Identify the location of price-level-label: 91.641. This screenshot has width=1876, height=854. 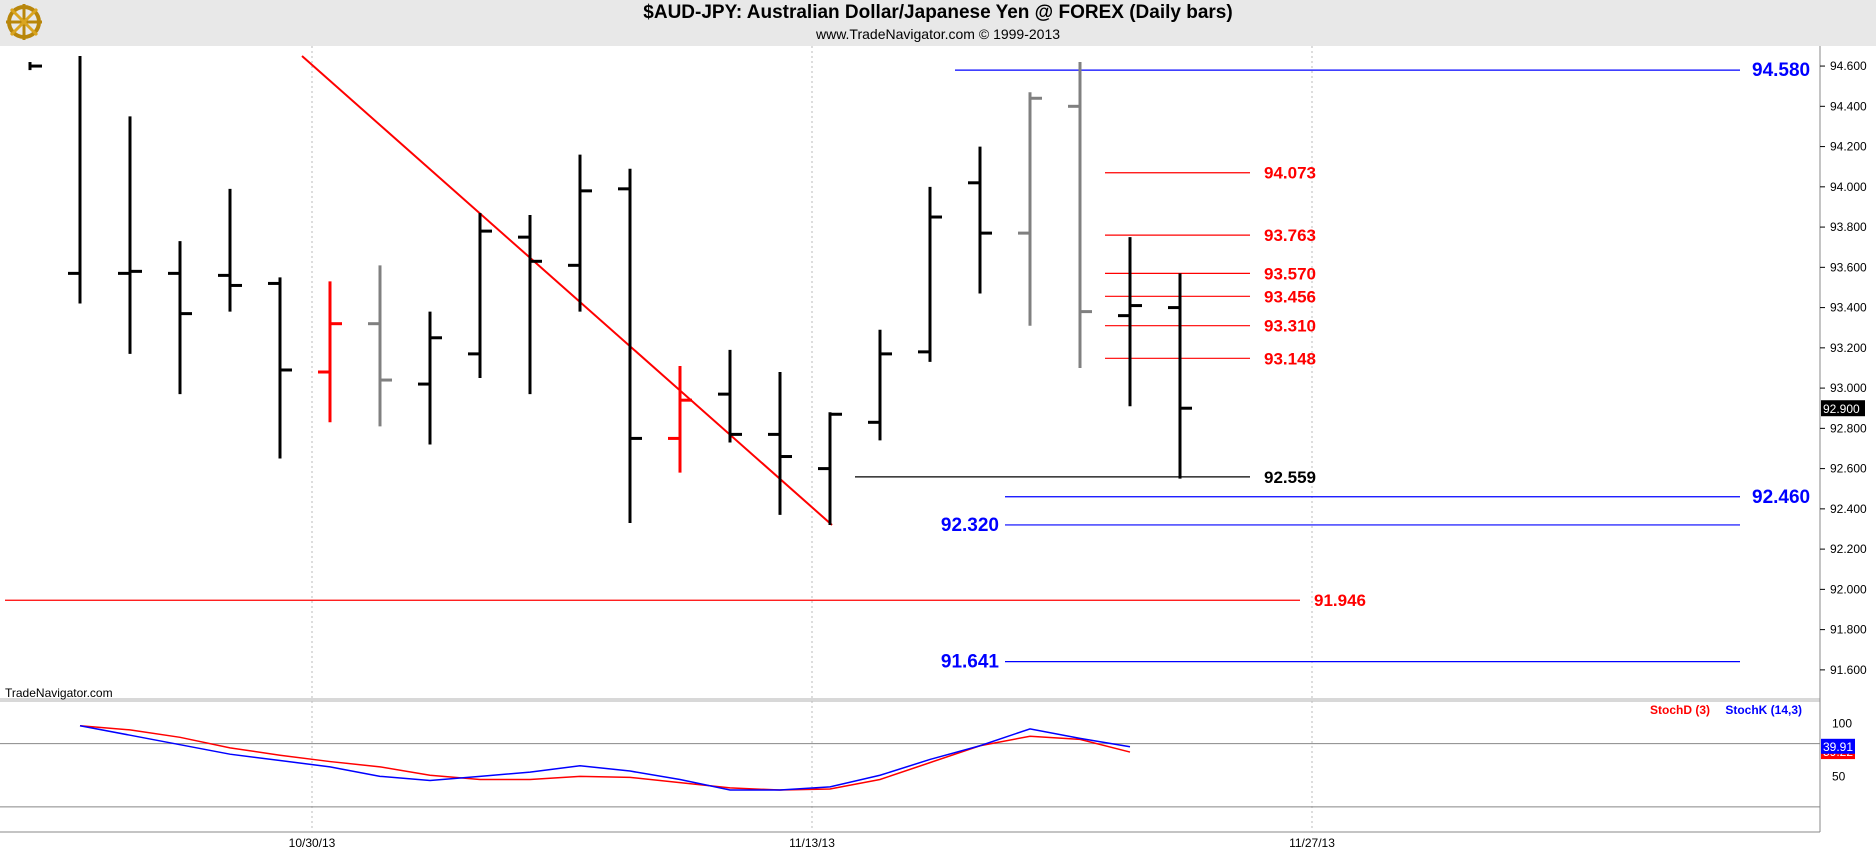
(970, 662).